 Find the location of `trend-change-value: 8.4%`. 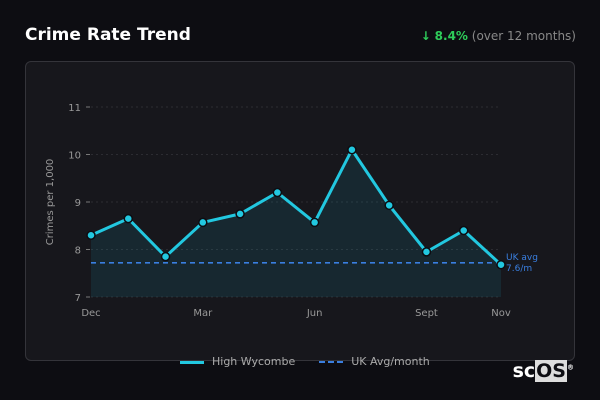

trend-change-value: 8.4% is located at coordinates (451, 36).